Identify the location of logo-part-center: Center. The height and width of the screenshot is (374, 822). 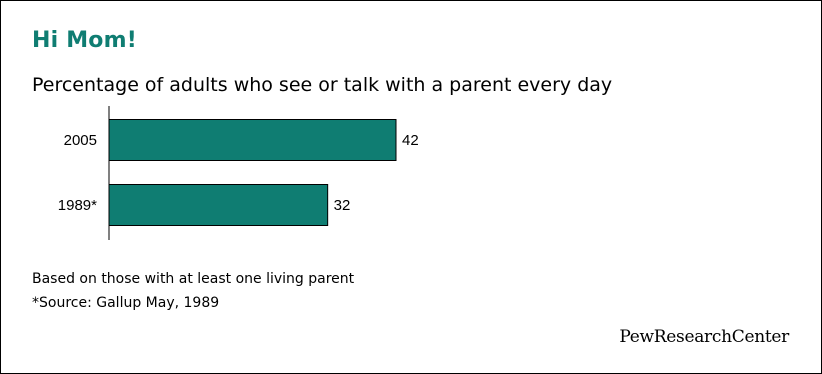
(760, 337).